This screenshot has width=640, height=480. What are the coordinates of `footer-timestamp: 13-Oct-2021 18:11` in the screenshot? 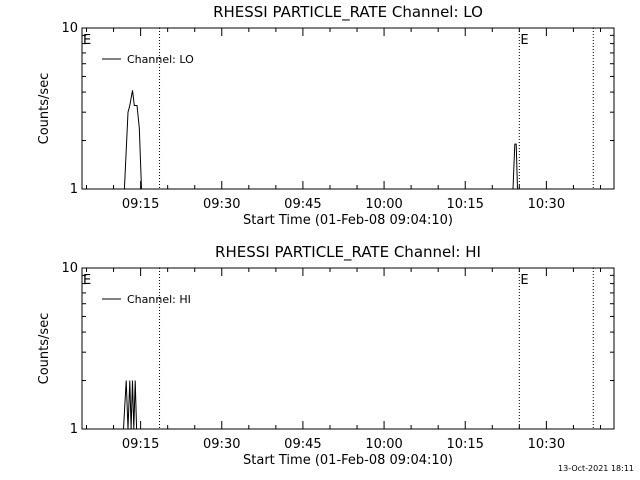 It's located at (596, 468).